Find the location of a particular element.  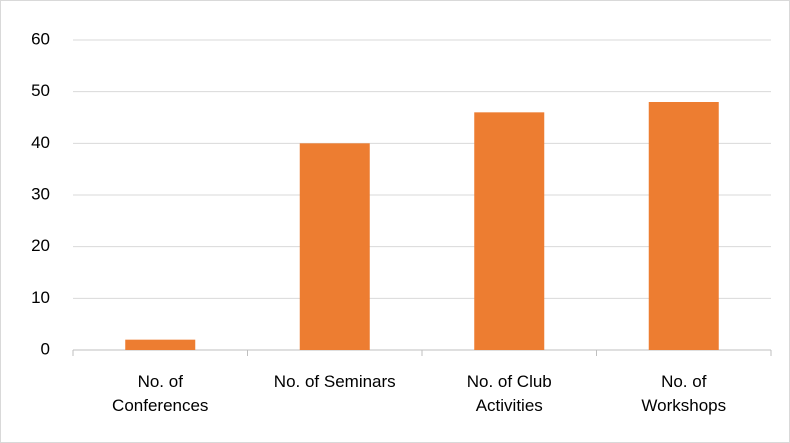

x-tick-label: No. of Workshops is located at coordinates (684, 393).